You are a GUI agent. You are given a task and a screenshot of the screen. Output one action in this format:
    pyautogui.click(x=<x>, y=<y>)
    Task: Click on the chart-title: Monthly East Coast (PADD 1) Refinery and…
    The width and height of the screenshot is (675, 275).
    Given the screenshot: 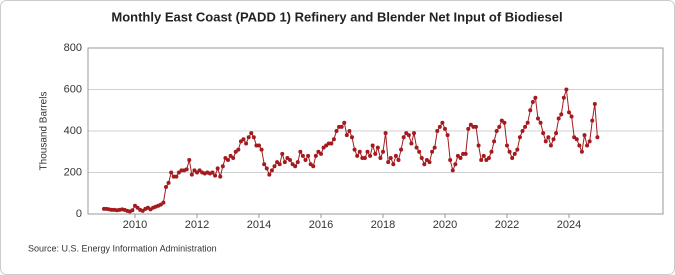 What is the action you would take?
    pyautogui.click(x=336, y=16)
    